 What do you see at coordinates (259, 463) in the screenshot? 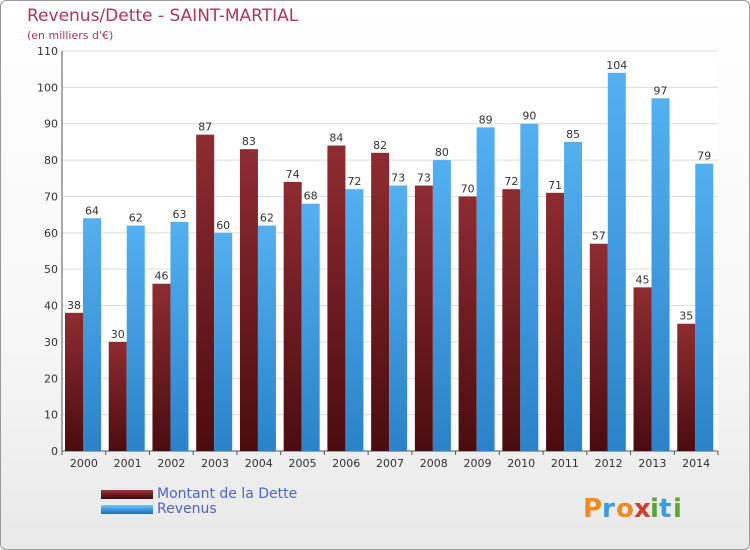
I see `x-tick-label: 2004` at bounding box center [259, 463].